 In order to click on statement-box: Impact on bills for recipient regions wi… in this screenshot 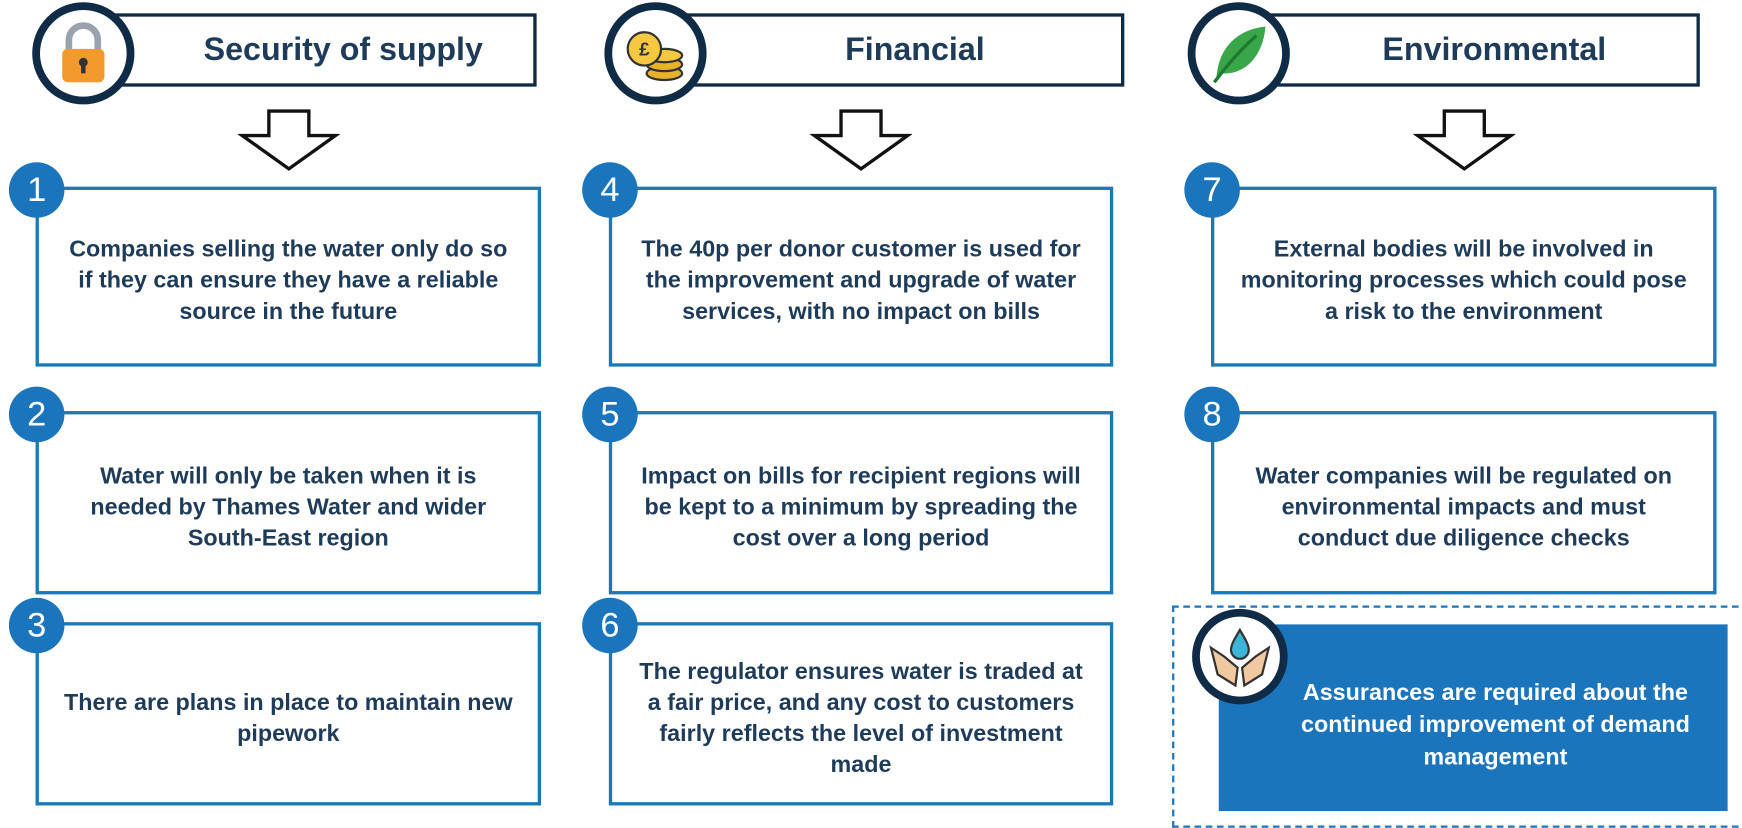, I will do `click(861, 503)`.